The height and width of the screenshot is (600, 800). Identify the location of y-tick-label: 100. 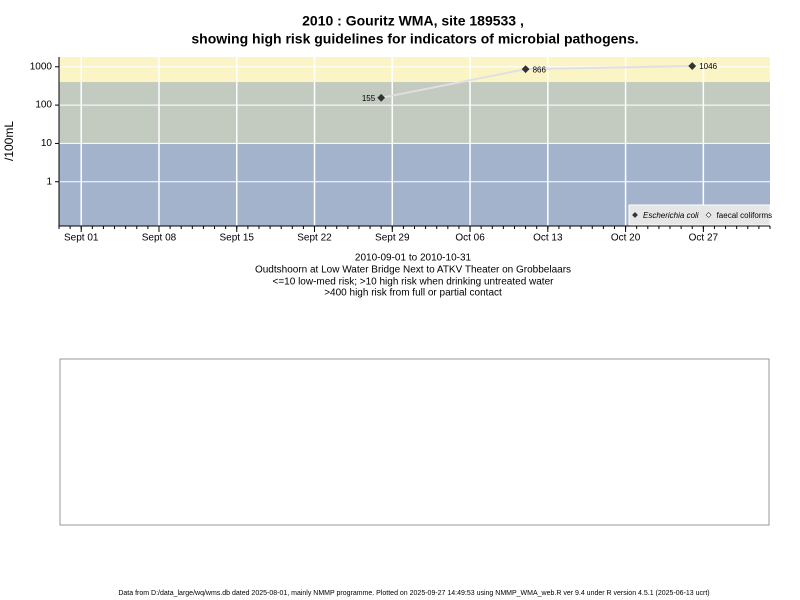
(43, 105).